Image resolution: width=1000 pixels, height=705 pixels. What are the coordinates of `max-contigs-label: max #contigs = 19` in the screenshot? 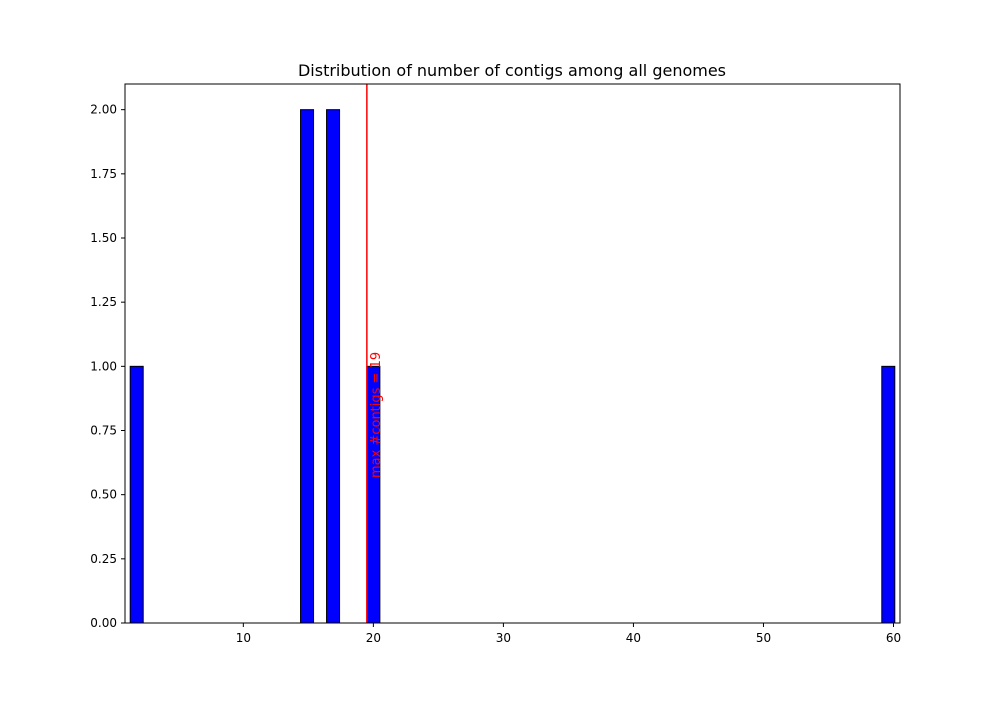 It's located at (376, 415).